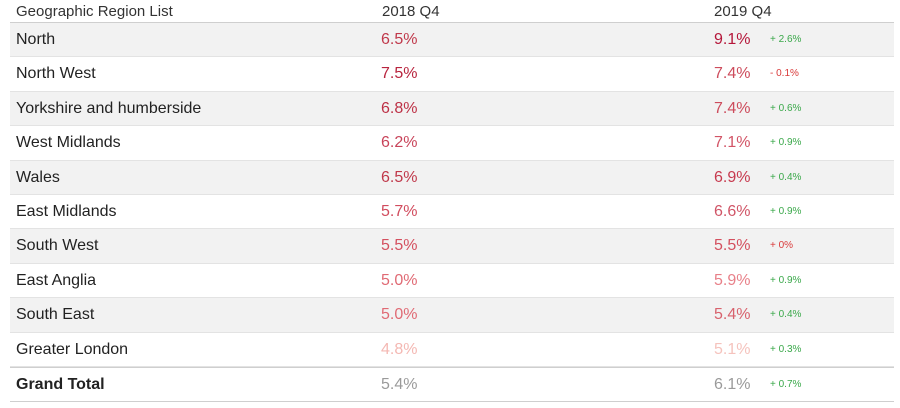 The image size is (900, 408). What do you see at coordinates (452, 109) in the screenshot?
I see `table-row: Yorkshire and humberside 6.8% 7.4% + 0.6%` at bounding box center [452, 109].